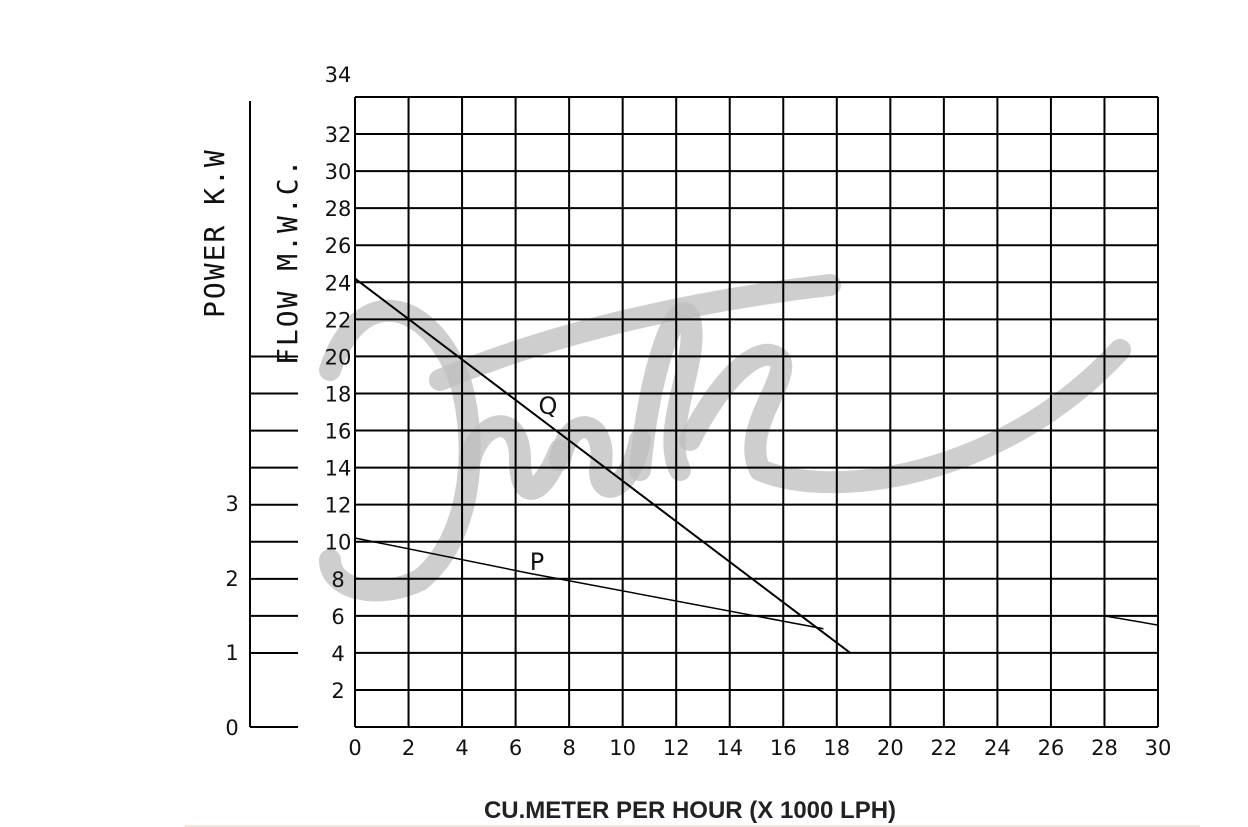 The height and width of the screenshot is (827, 1248). I want to click on x-tick-label: 2, so click(408, 748).